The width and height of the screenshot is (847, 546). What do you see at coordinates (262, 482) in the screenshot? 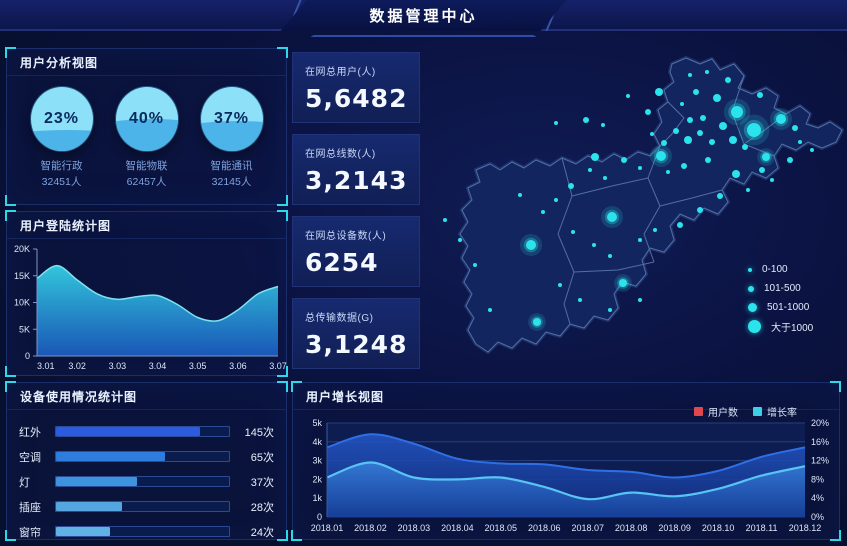
I see `device-value: 37次` at bounding box center [262, 482].